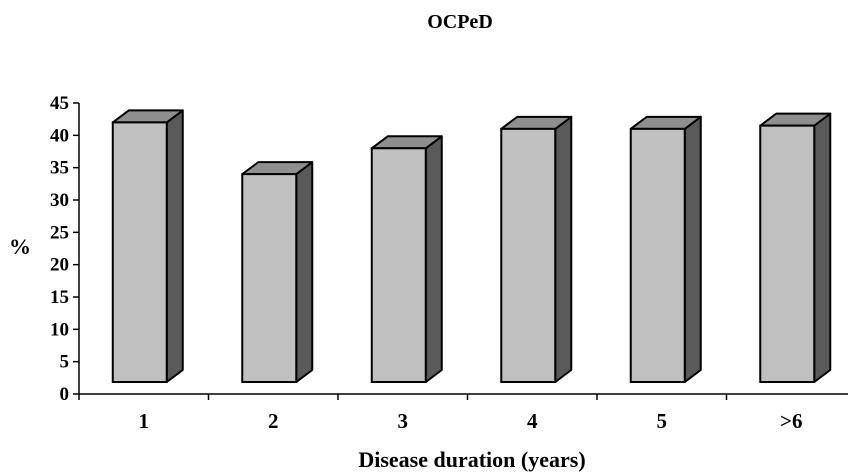  Describe the element at coordinates (65, 362) in the screenshot. I see `y-tick-label: 5` at that location.